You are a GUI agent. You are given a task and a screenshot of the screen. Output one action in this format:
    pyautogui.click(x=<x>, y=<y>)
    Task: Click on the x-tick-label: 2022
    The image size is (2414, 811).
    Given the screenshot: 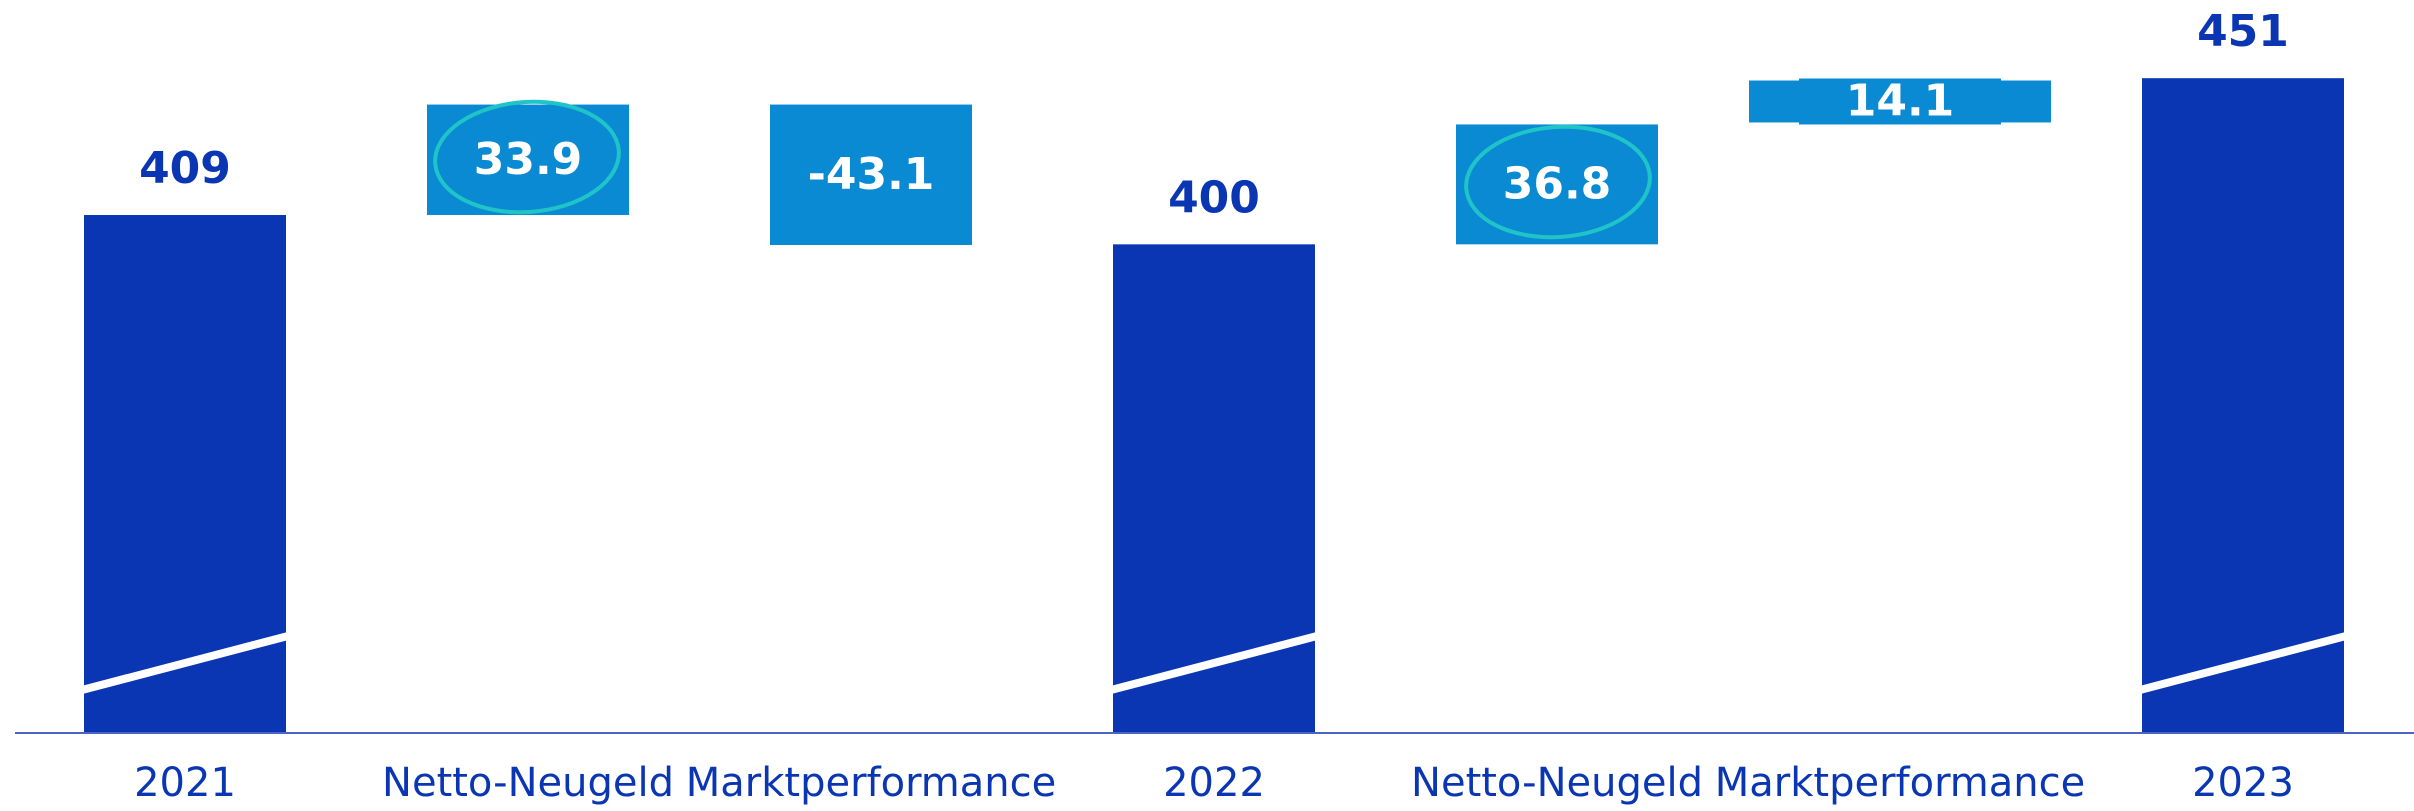 What is the action you would take?
    pyautogui.click(x=1214, y=783)
    